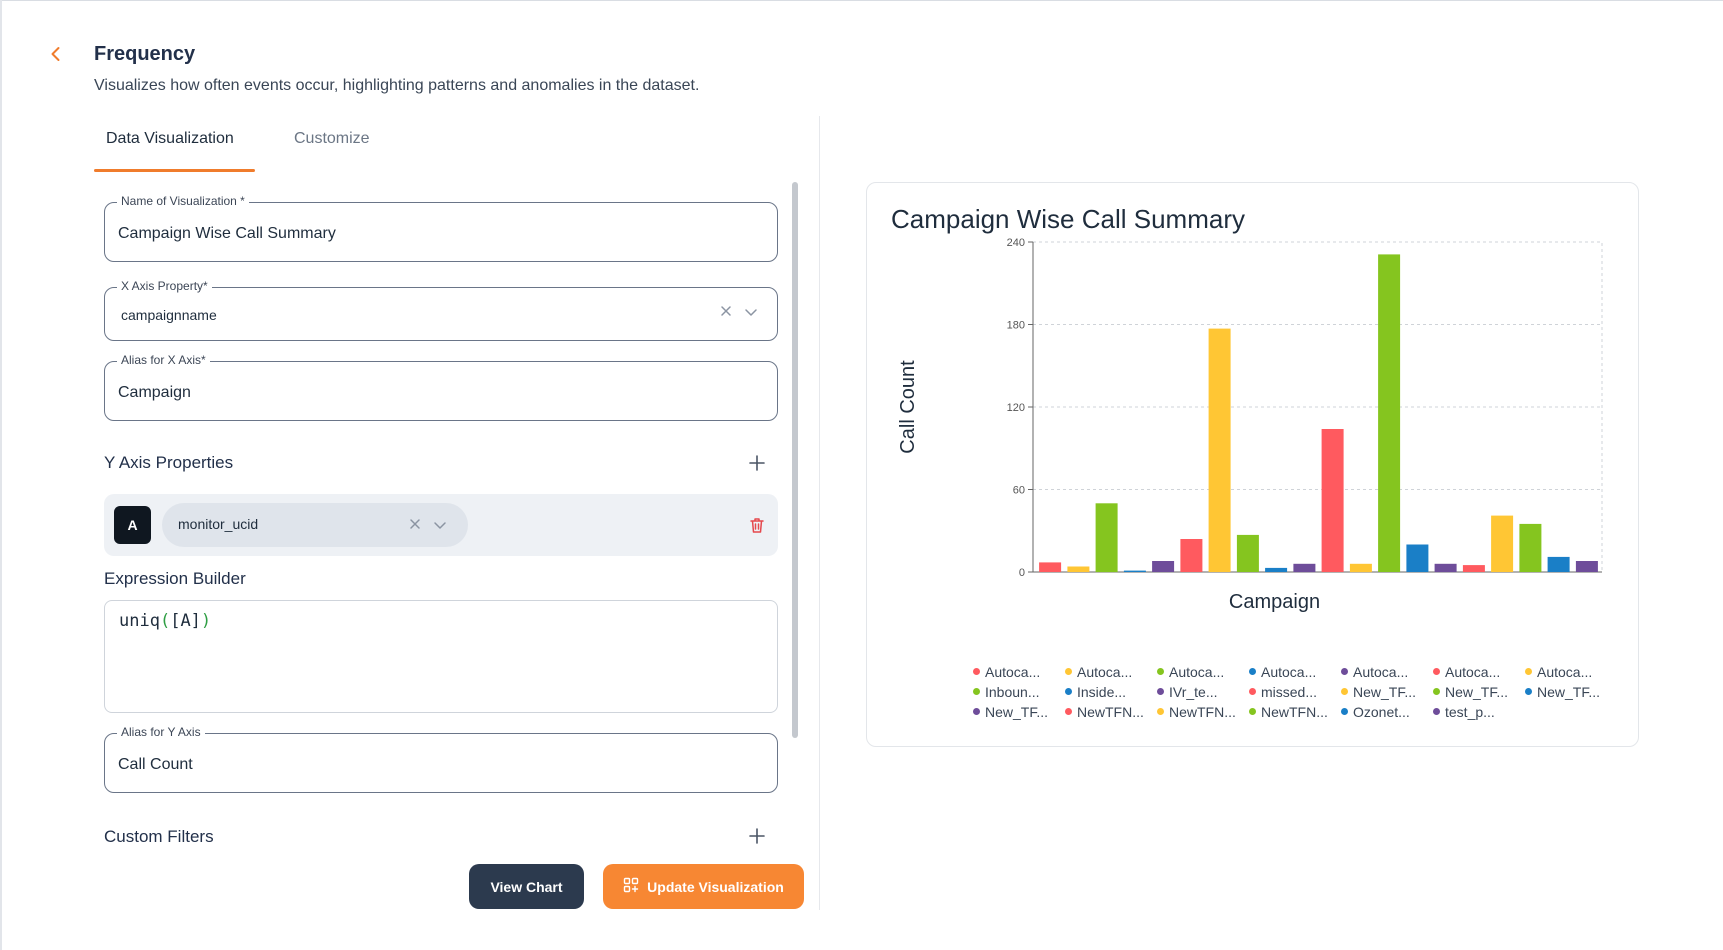  I want to click on y-property-select: monitor_ucid, so click(315, 525).